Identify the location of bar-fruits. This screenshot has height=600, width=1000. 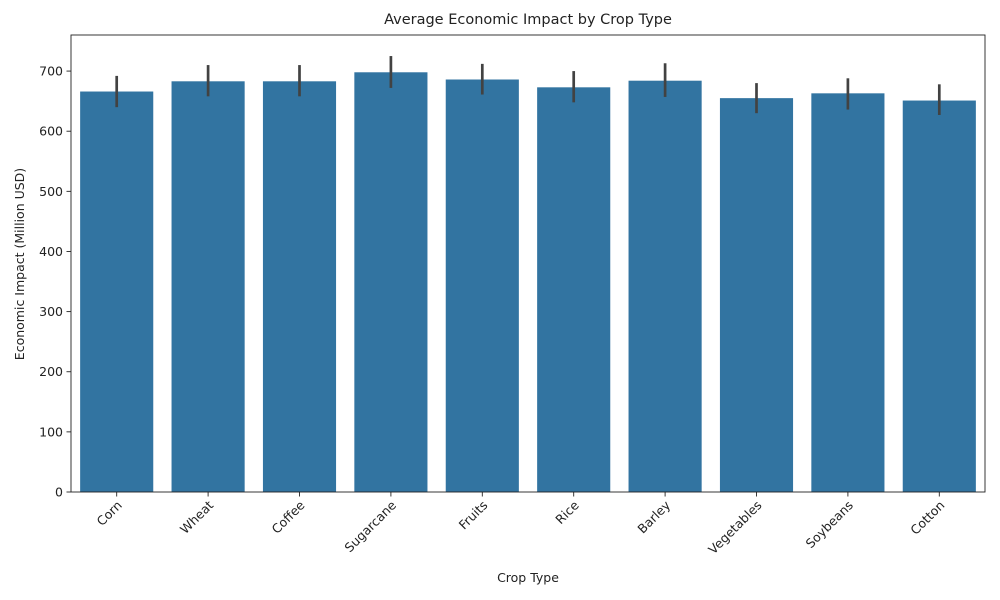
(482, 285).